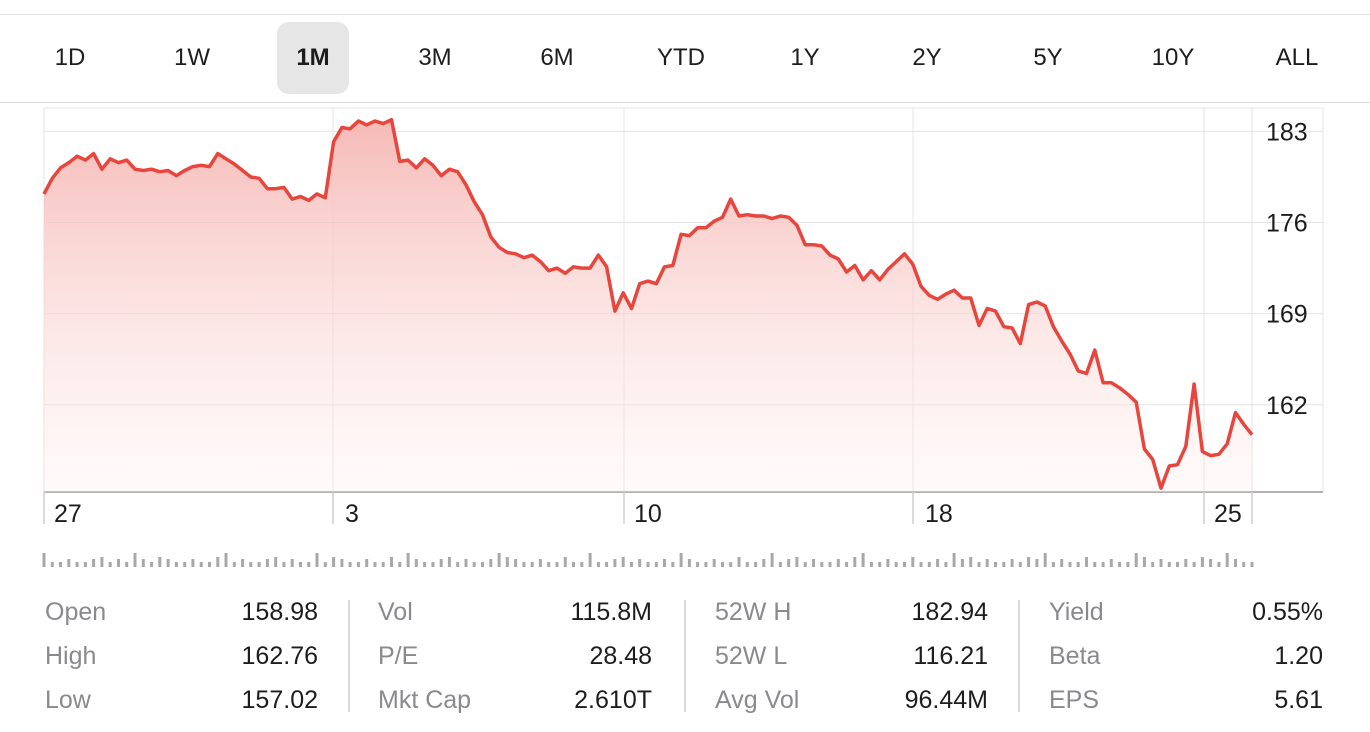 Image resolution: width=1370 pixels, height=732 pixels. What do you see at coordinates (70, 57) in the screenshot?
I see `range-tab-1d: 1D` at bounding box center [70, 57].